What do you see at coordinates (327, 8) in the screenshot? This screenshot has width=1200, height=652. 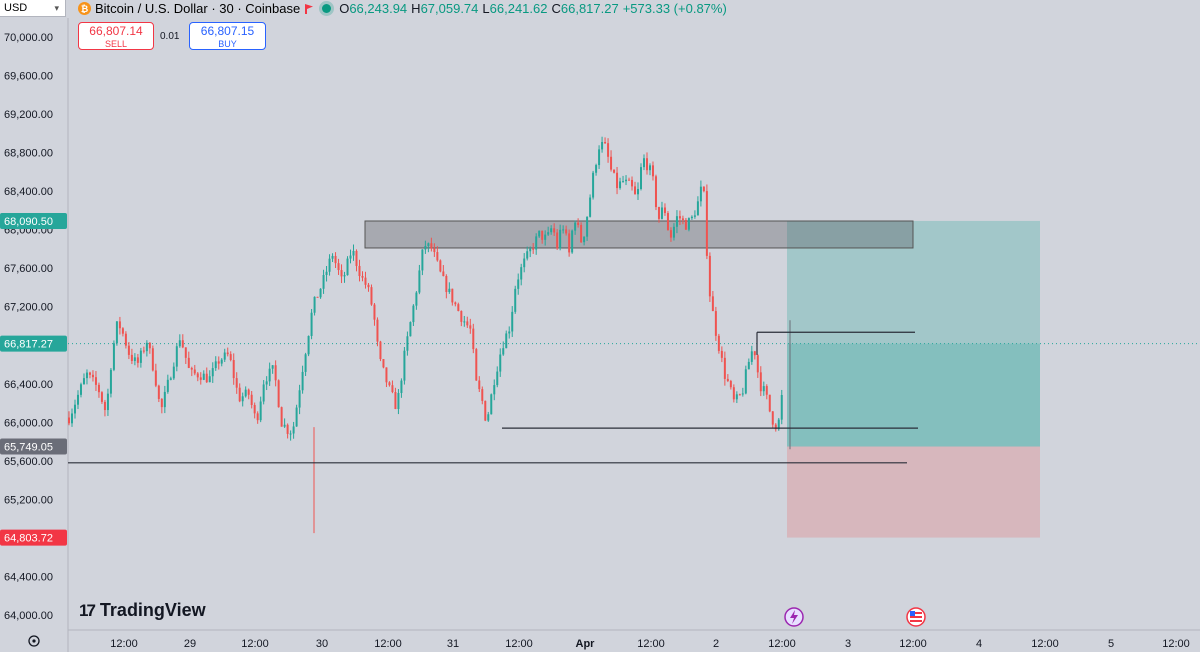 I see `market-status-icon` at bounding box center [327, 8].